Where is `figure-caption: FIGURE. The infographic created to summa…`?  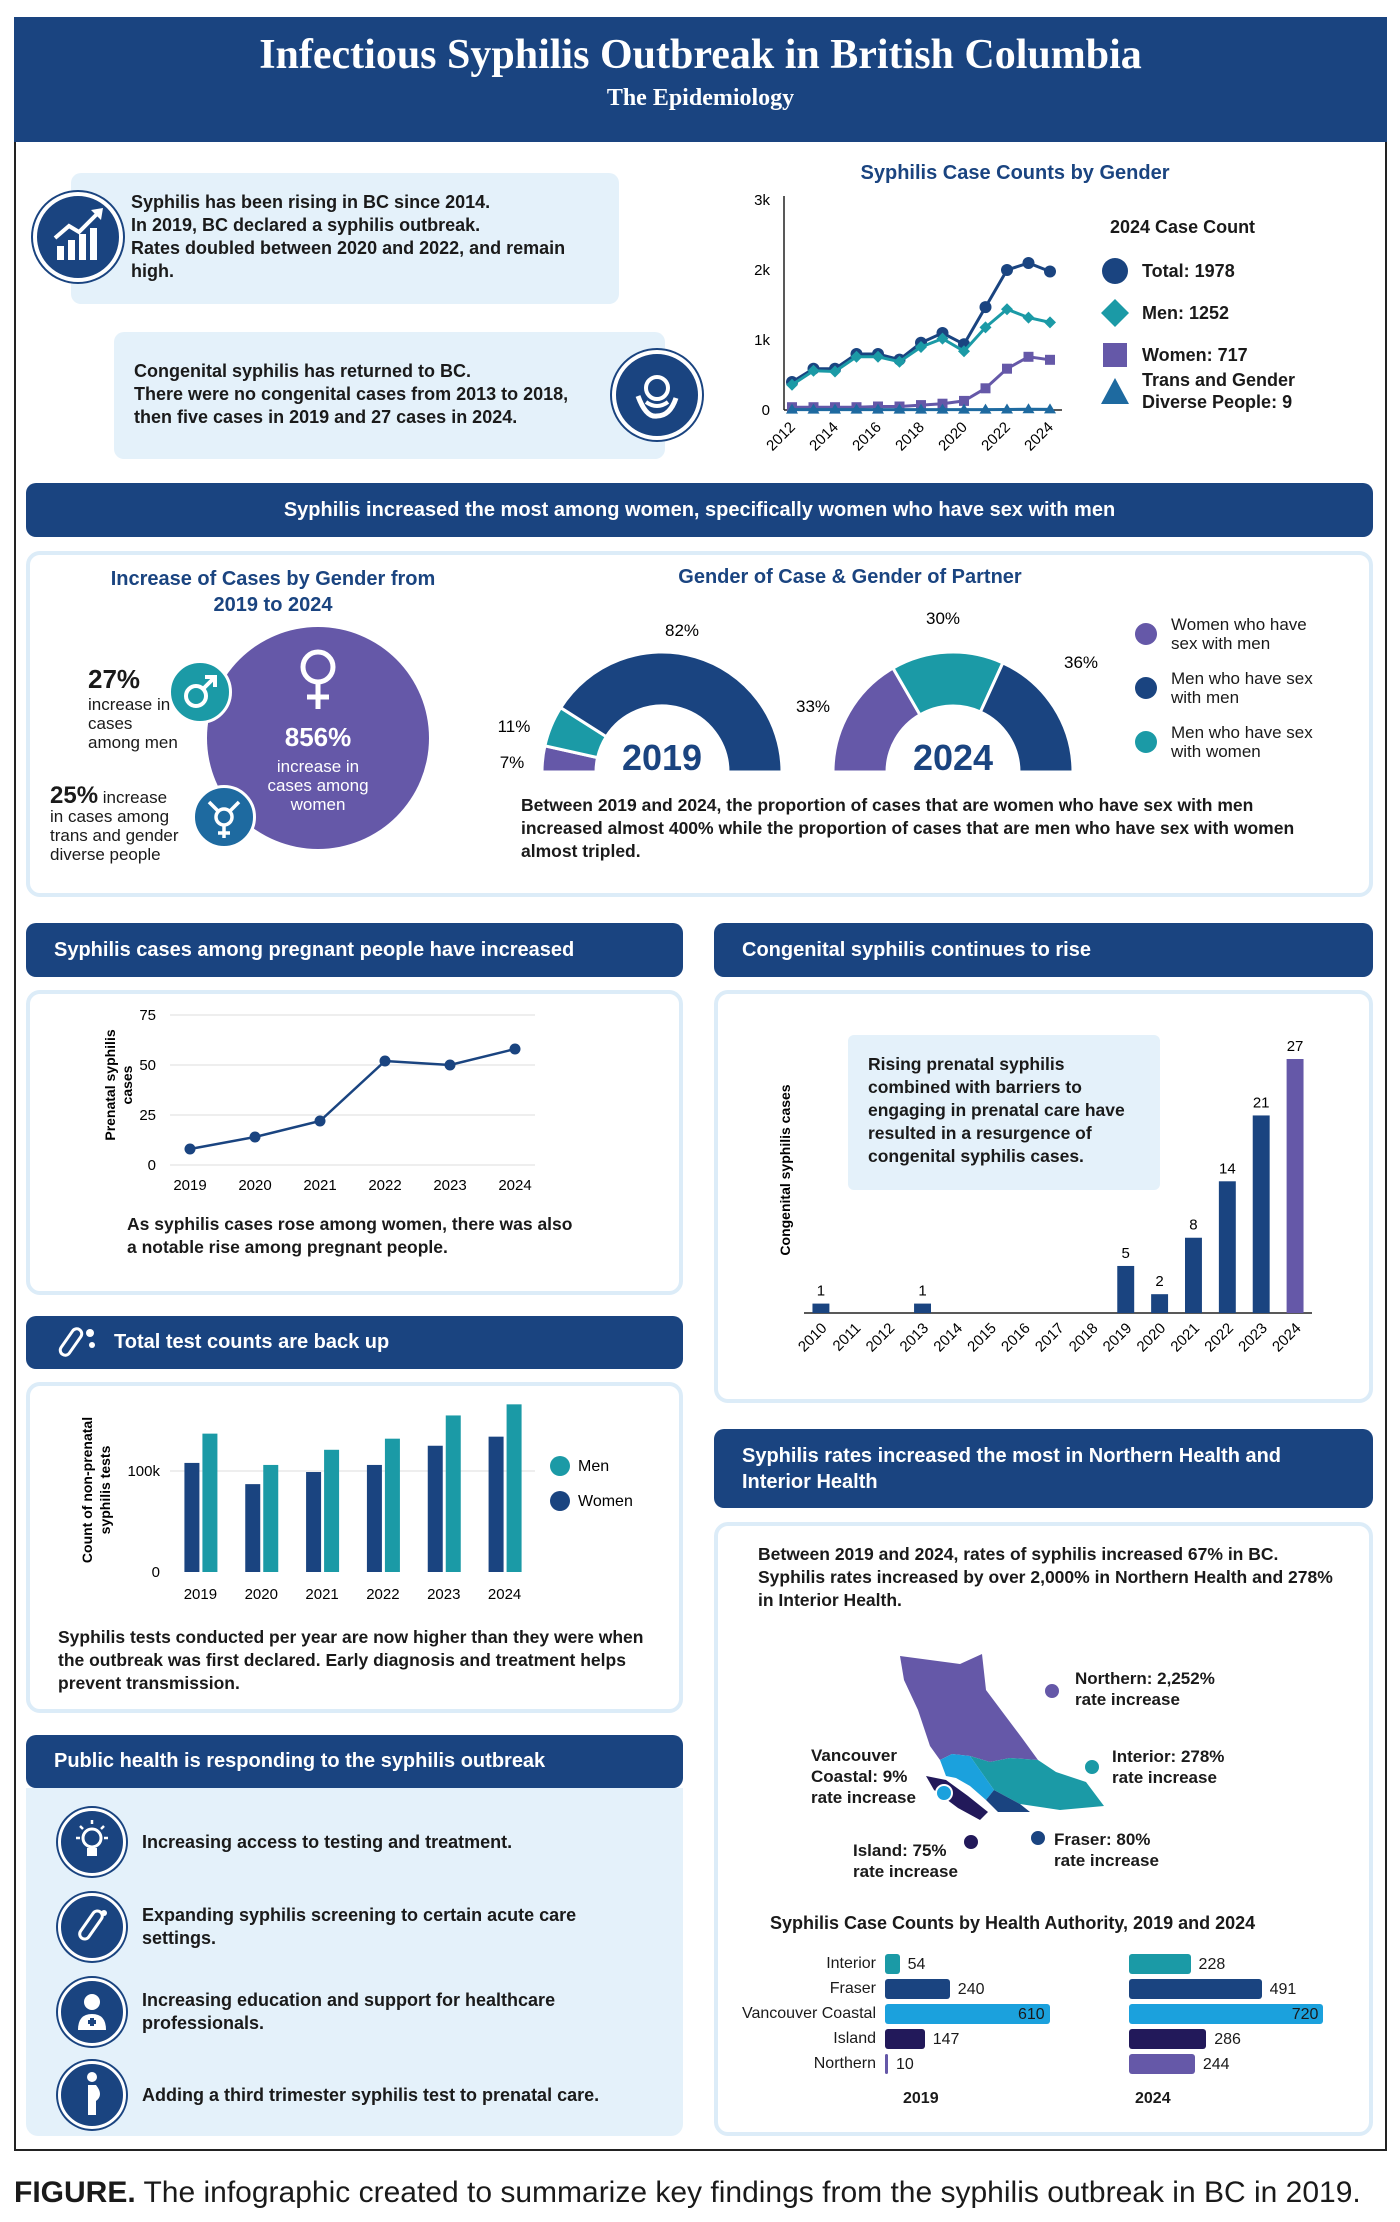
figure-caption: FIGURE. The infographic created to summa… is located at coordinates (687, 2193).